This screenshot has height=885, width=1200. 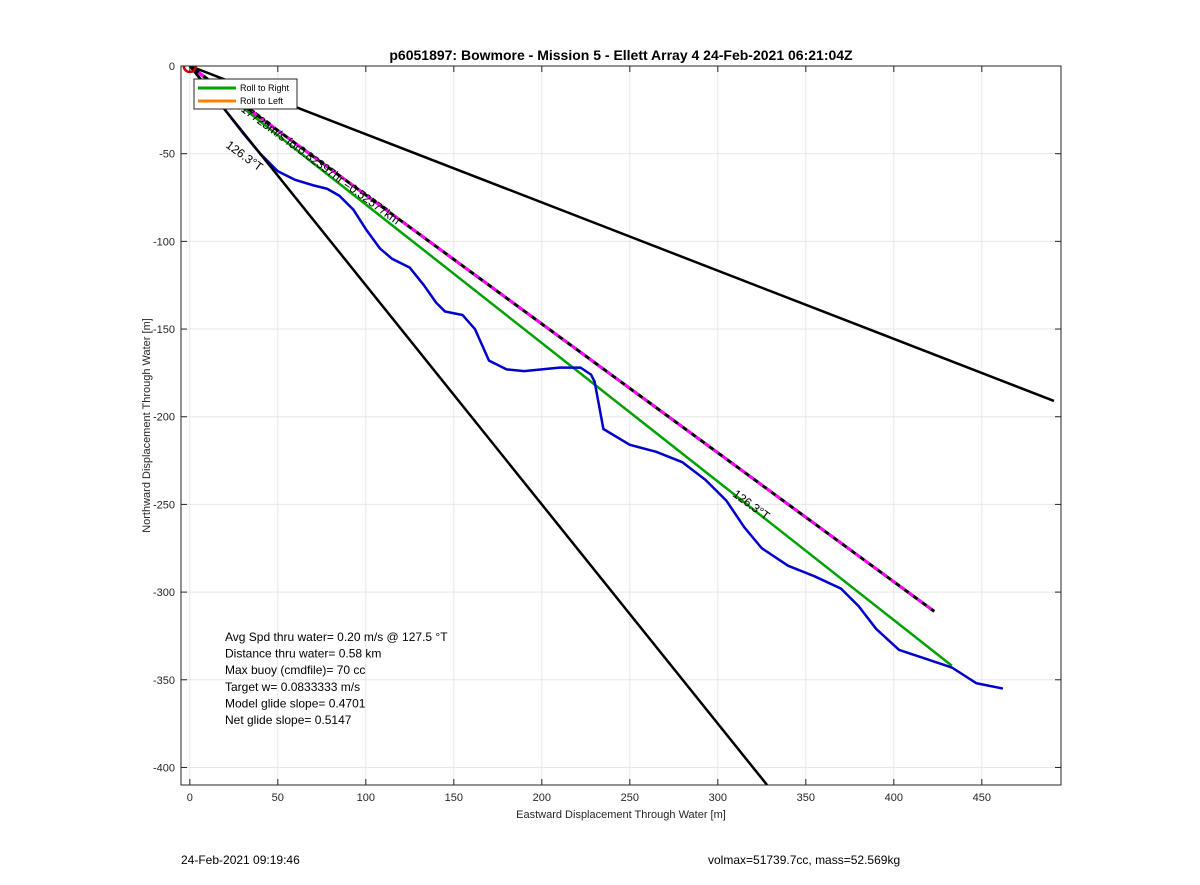 I want to click on legend-box, so click(x=245, y=94).